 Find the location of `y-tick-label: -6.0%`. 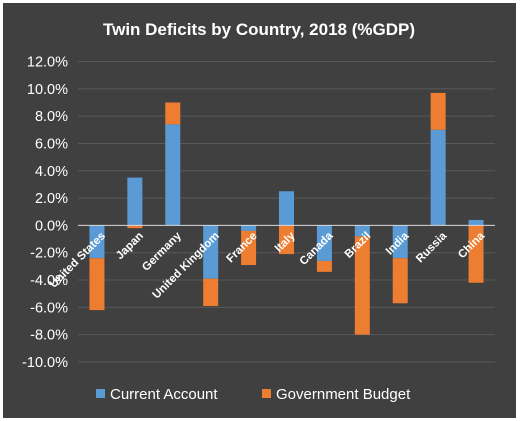

y-tick-label: -6.0% is located at coordinates (49, 308).